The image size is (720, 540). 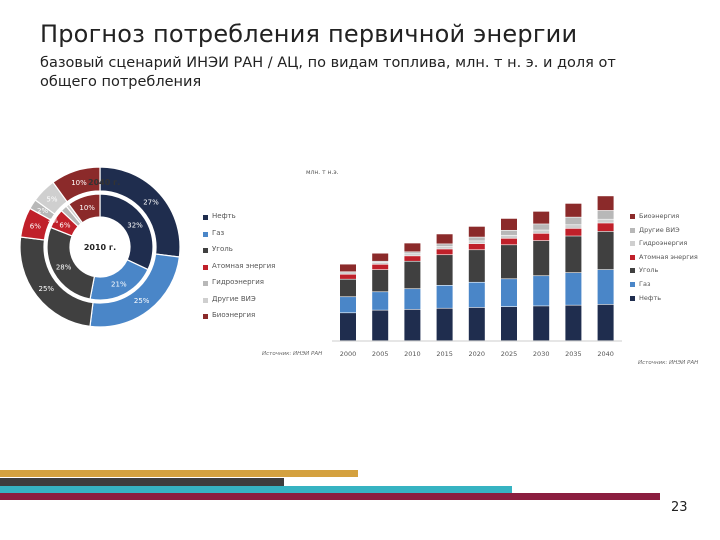 What do you see at coordinates (509, 262) in the screenshot?
I see `bar-2025-уголь` at bounding box center [509, 262].